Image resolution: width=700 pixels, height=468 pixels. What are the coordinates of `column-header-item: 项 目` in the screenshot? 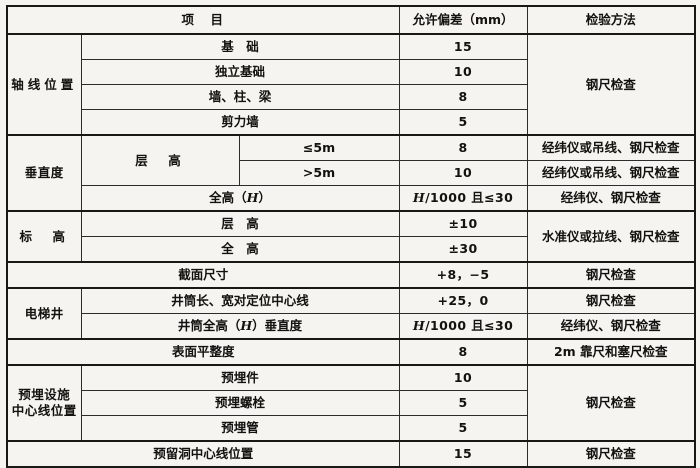 It's located at (203, 20).